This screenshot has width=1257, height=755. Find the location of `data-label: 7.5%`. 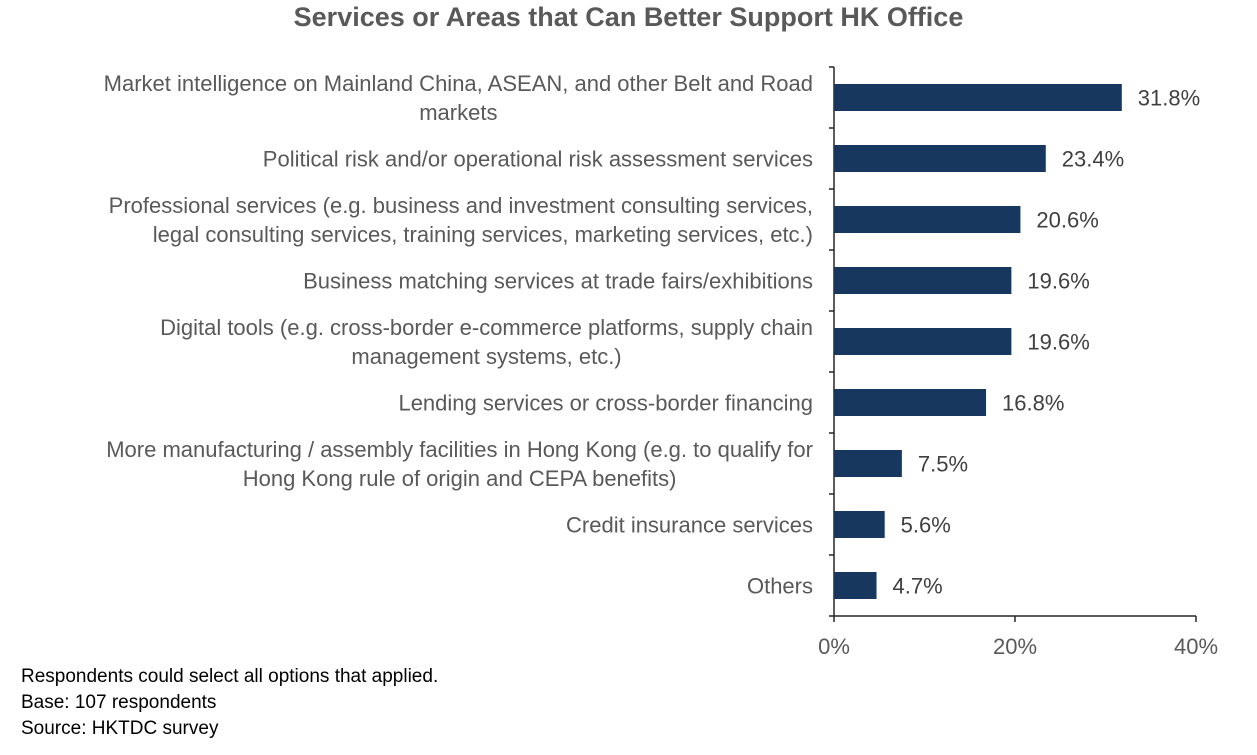

data-label: 7.5% is located at coordinates (943, 464).